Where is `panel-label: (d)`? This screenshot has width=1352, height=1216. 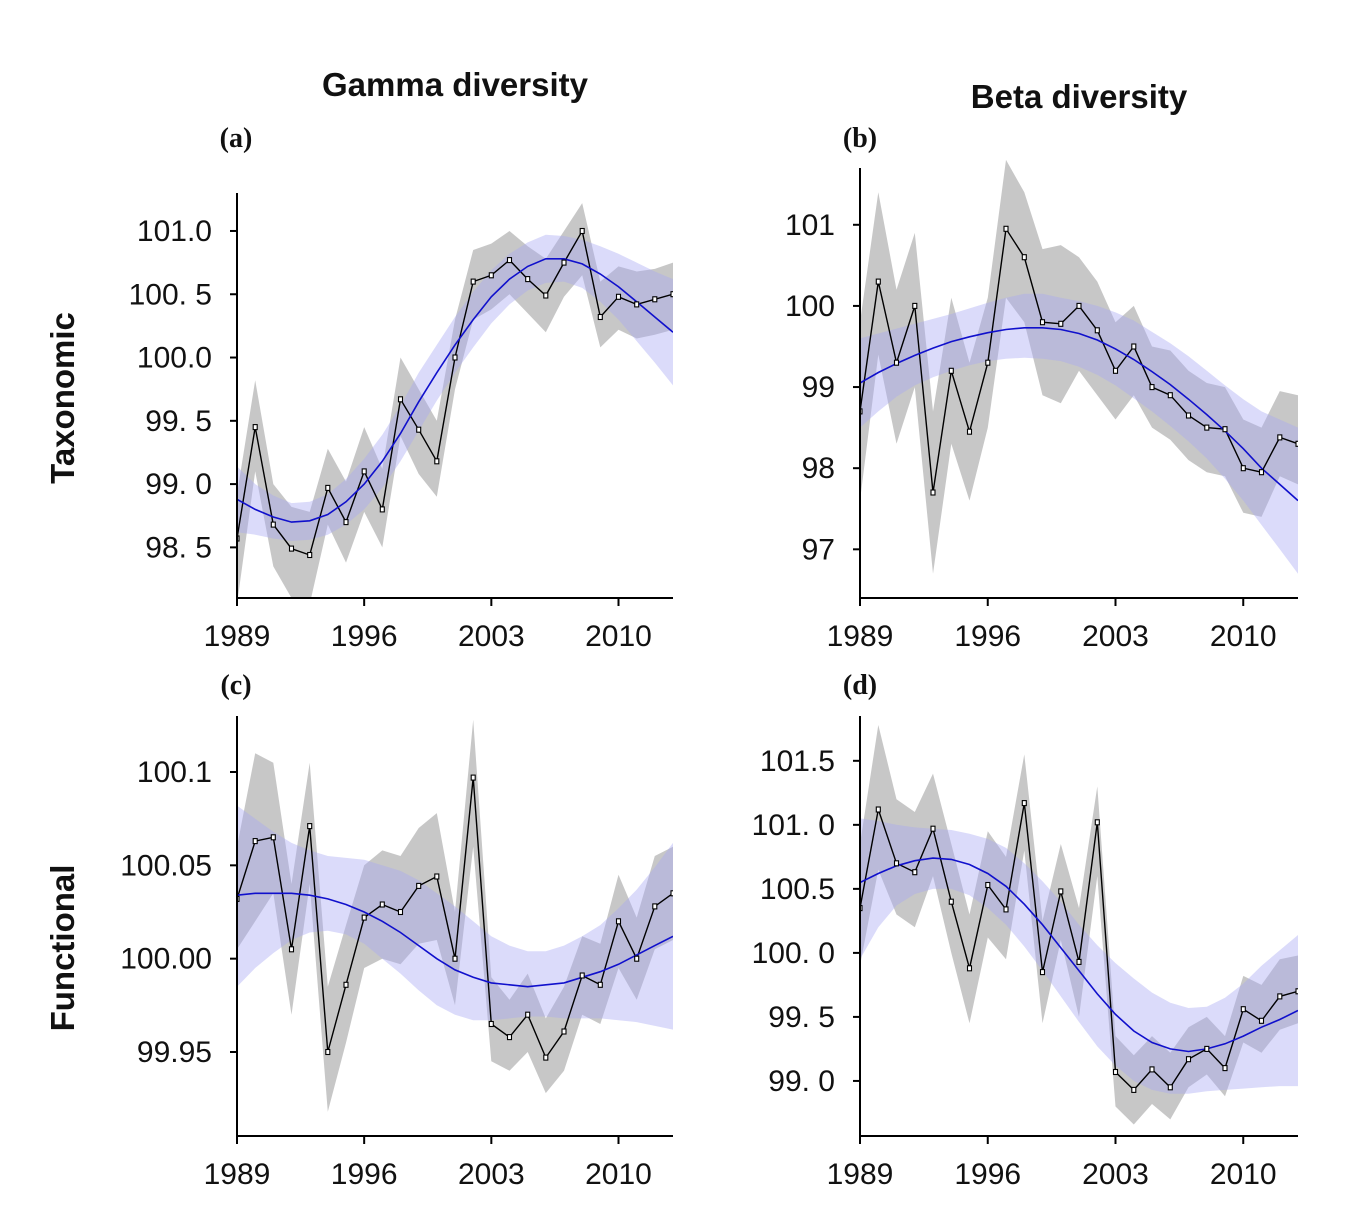 panel-label: (d) is located at coordinates (860, 685).